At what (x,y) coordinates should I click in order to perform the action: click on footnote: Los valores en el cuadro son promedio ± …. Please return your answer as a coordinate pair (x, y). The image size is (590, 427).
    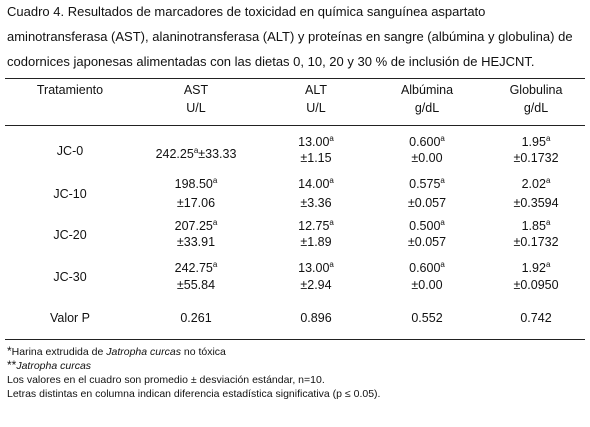
    Looking at the image, I should click on (166, 380).